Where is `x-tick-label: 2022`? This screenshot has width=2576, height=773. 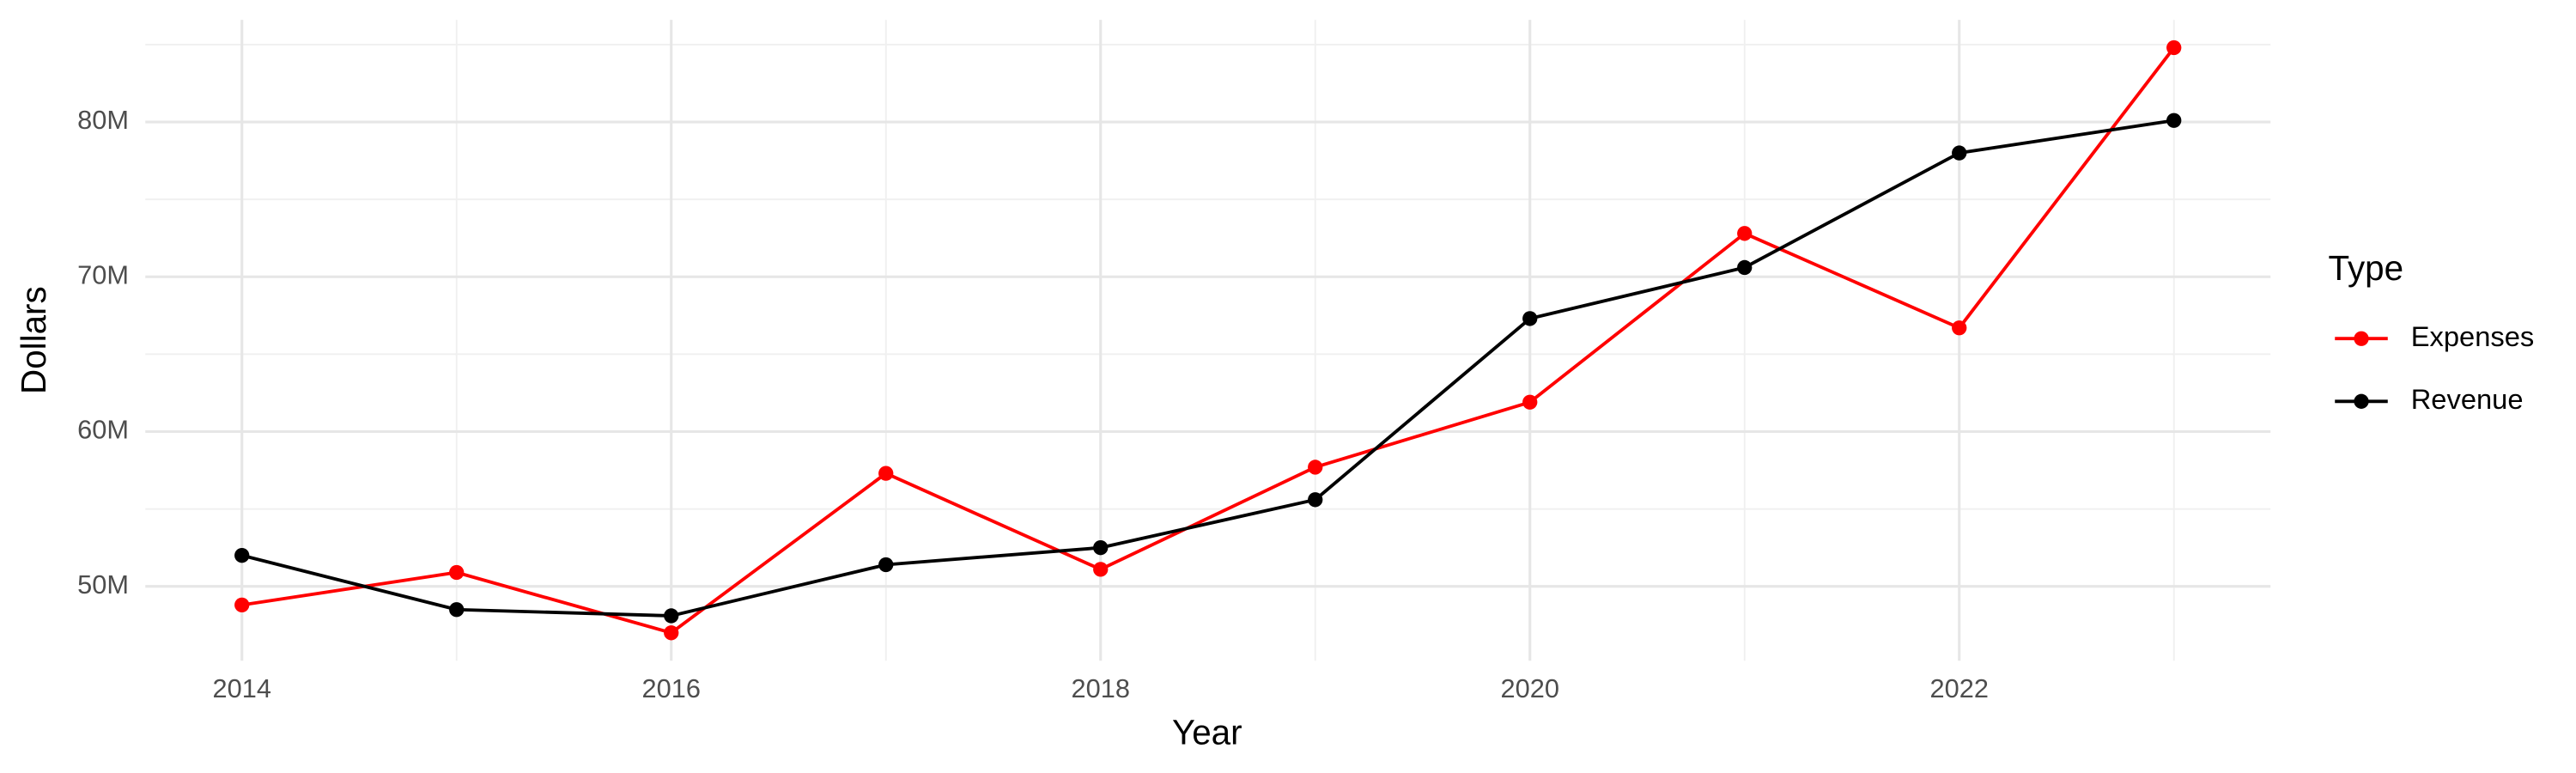
x-tick-label: 2022 is located at coordinates (1960, 688).